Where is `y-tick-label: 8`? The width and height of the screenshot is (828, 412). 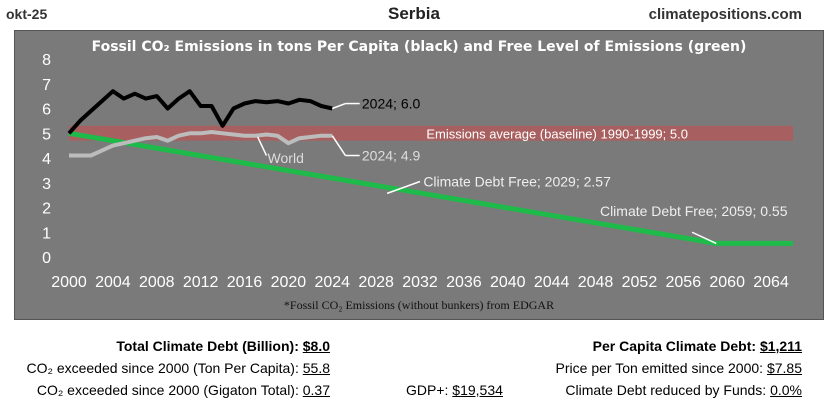 y-tick-label: 8 is located at coordinates (46, 60).